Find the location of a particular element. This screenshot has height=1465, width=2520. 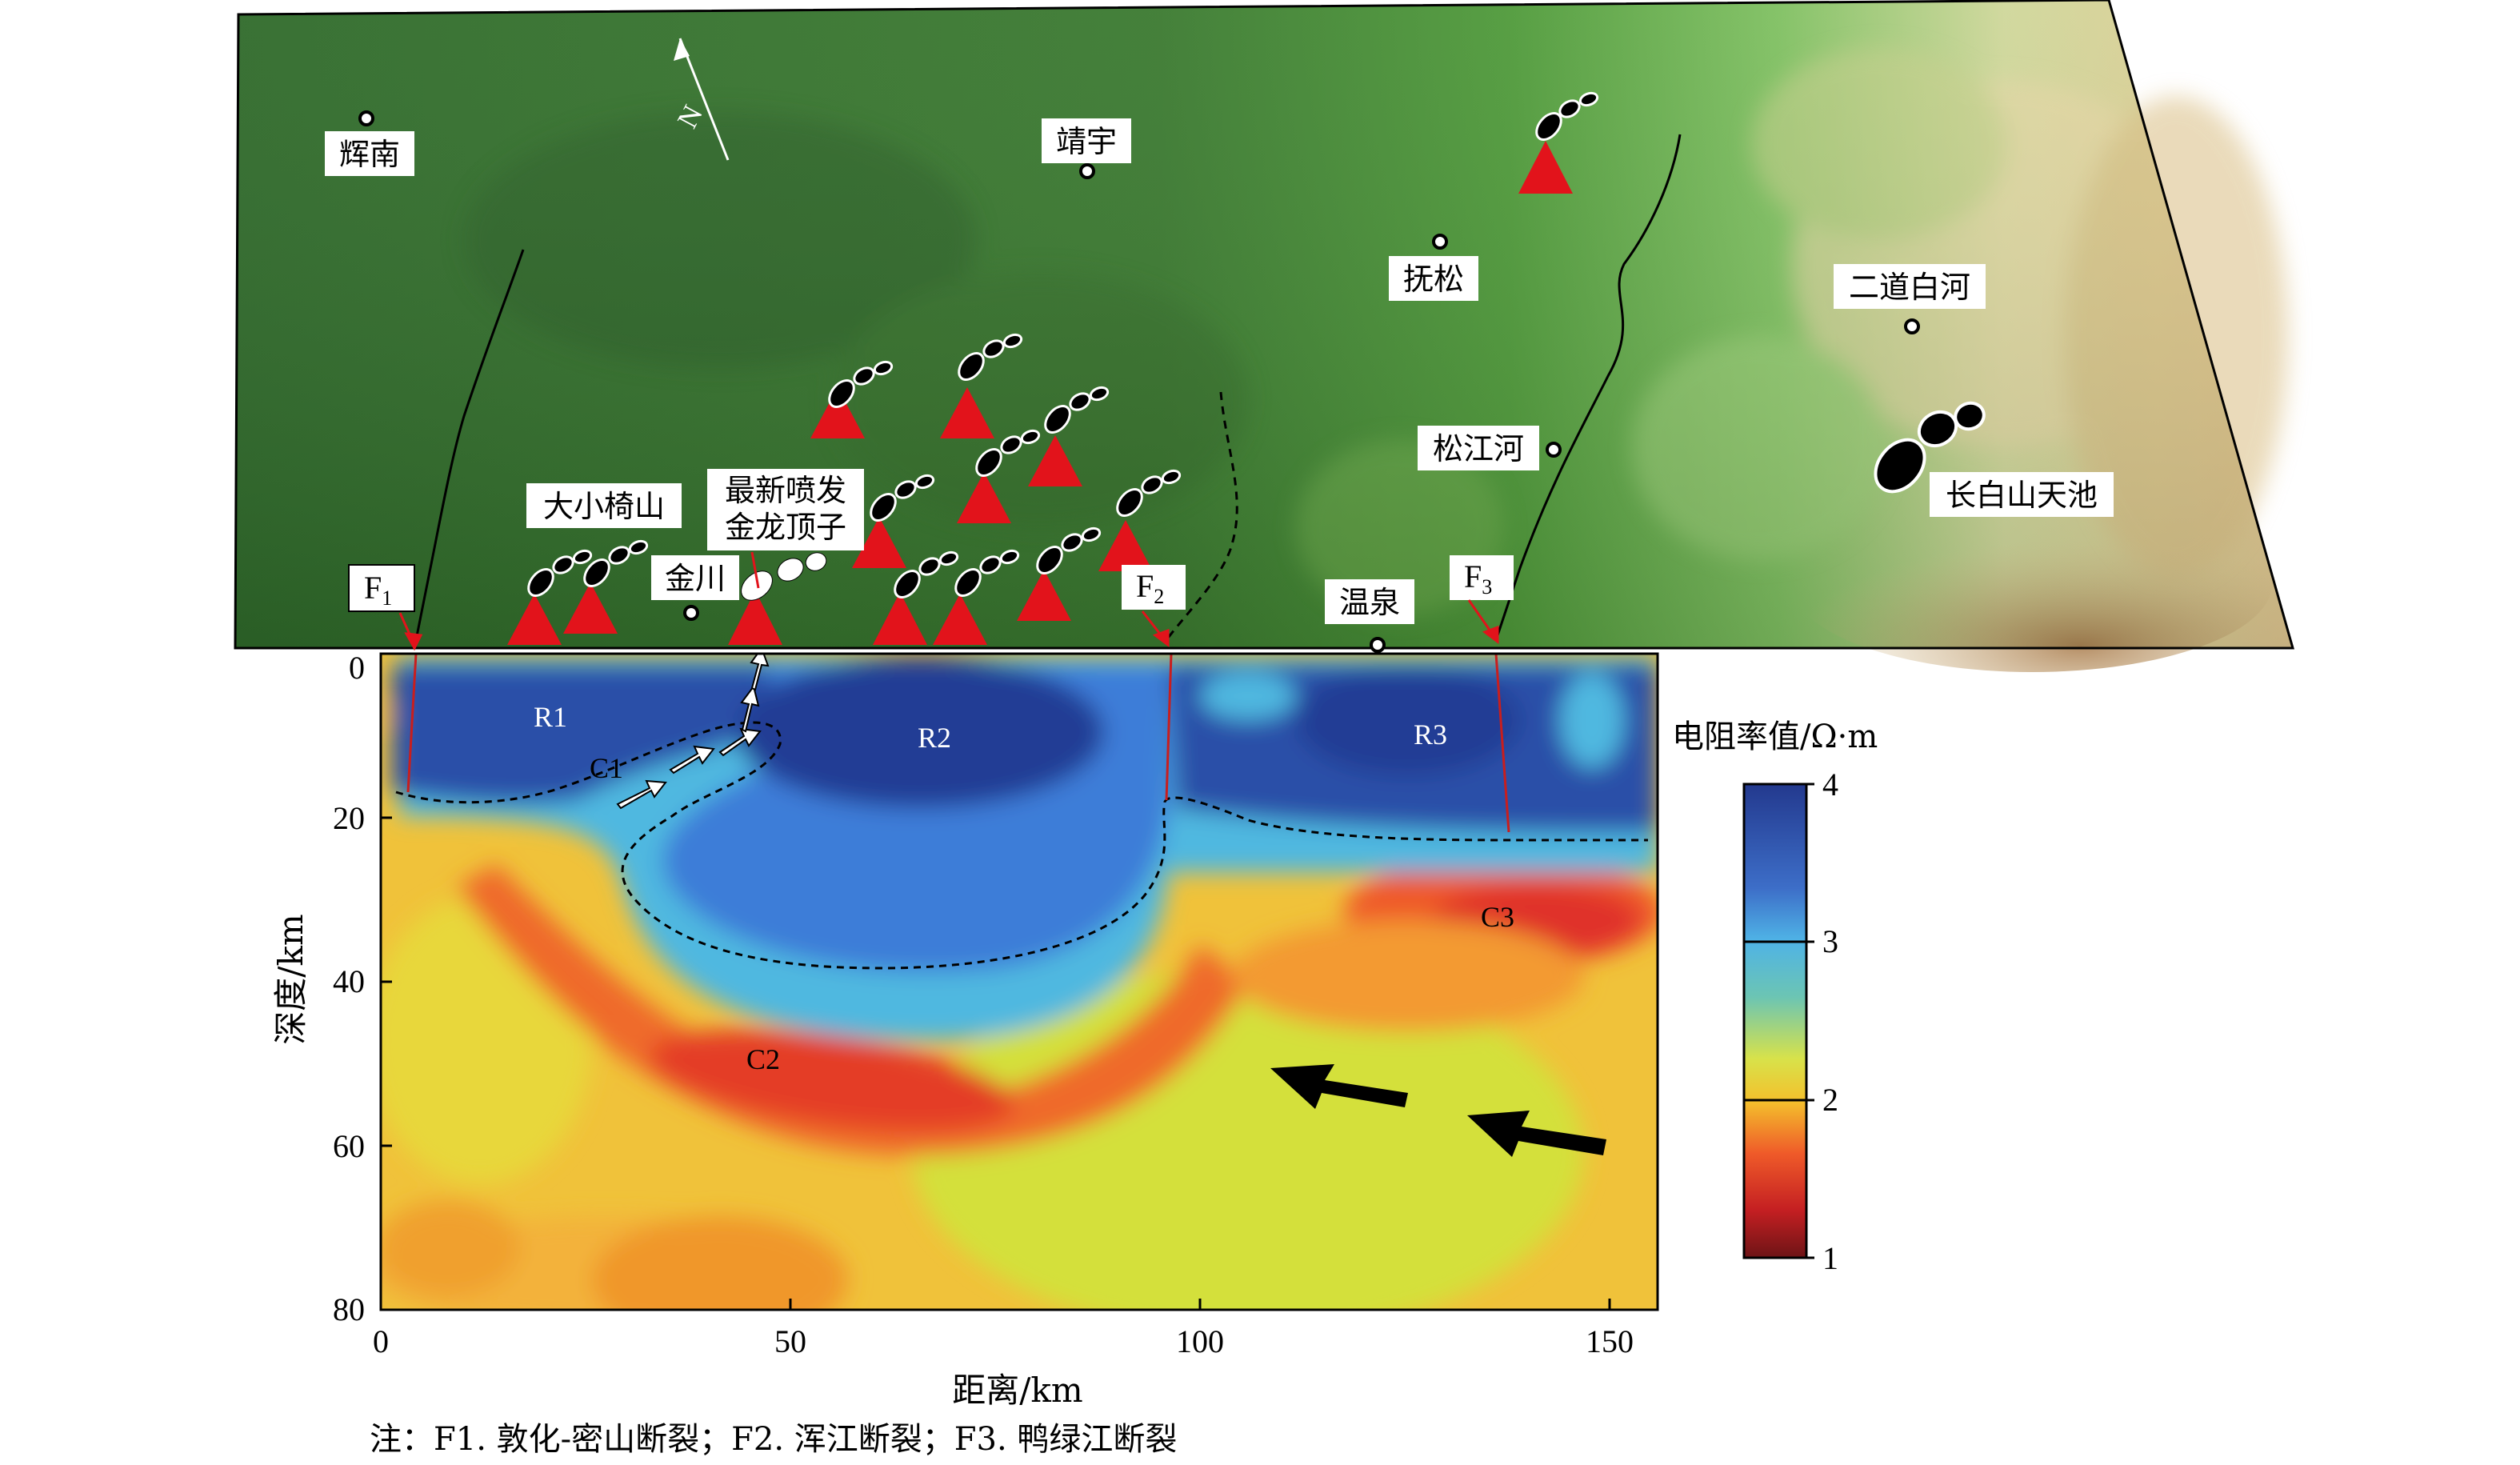

x-axis is located at coordinates (995, 1304).